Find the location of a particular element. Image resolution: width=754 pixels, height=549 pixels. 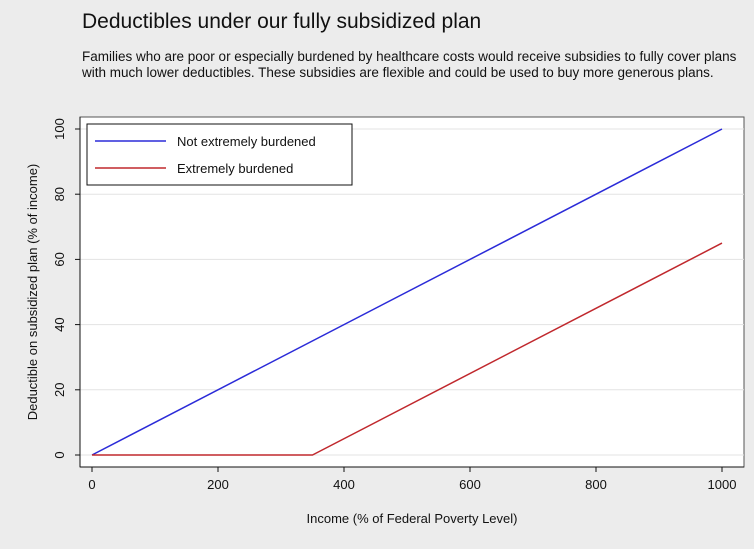

x-tick-label-600: 600 is located at coordinates (470, 484).